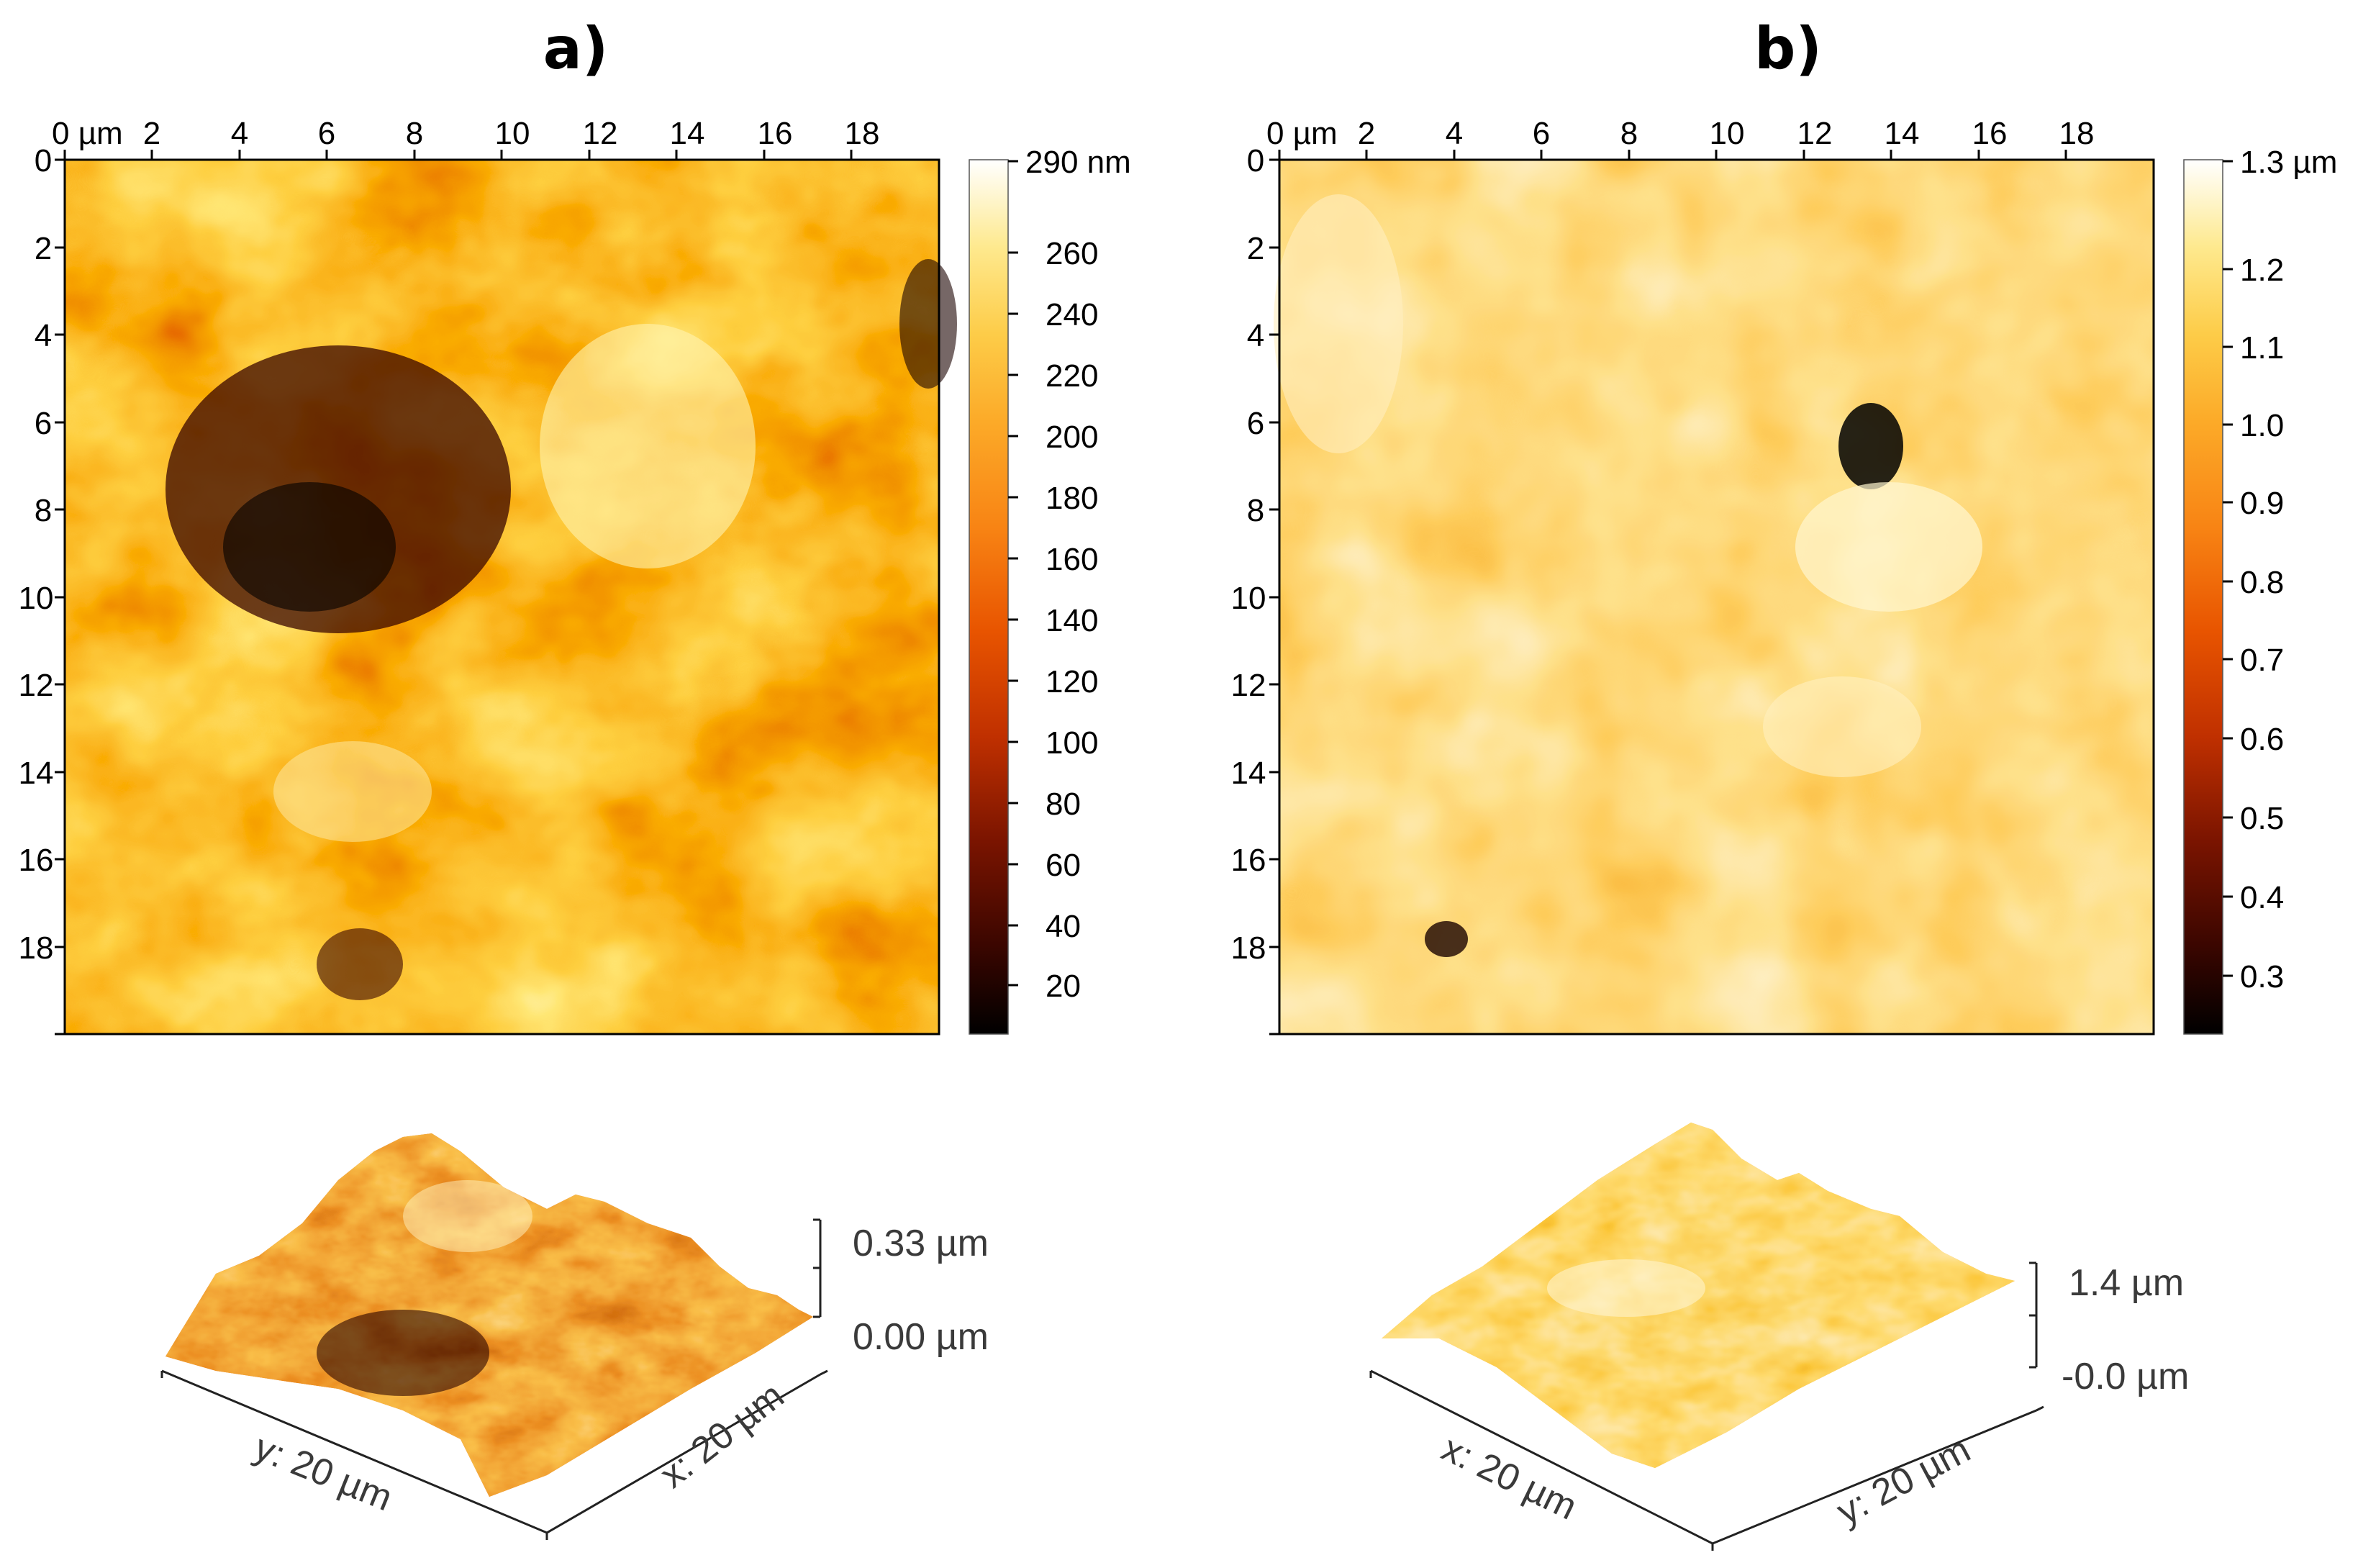 The height and width of the screenshot is (1568, 2358). I want to click on panel-b-x-tick: 10, so click(1727, 133).